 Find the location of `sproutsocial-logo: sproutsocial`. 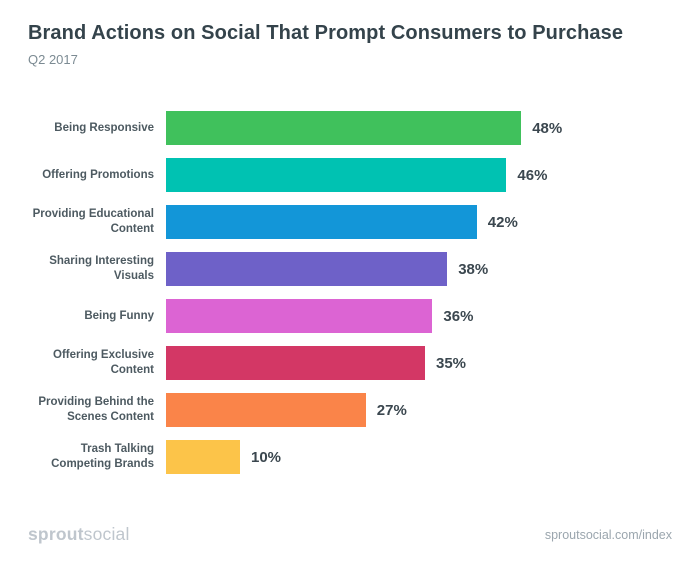

sproutsocial-logo: sproutsocial is located at coordinates (79, 534).